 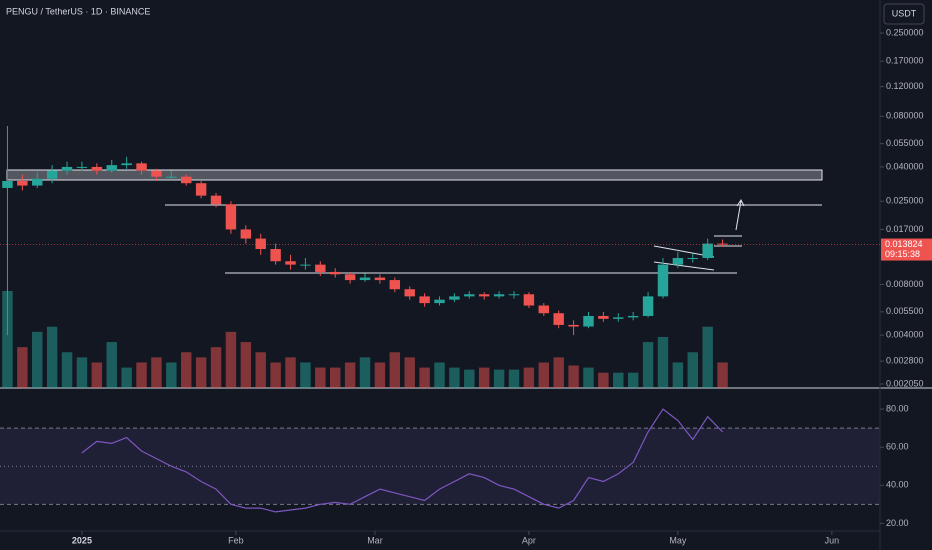 What do you see at coordinates (402, 460) in the screenshot?
I see `rsi-line` at bounding box center [402, 460].